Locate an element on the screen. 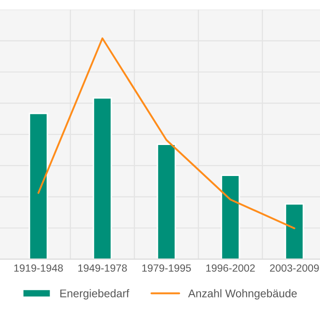 The image size is (320, 320). x-tick-label: 1979-1995 is located at coordinates (166, 268).